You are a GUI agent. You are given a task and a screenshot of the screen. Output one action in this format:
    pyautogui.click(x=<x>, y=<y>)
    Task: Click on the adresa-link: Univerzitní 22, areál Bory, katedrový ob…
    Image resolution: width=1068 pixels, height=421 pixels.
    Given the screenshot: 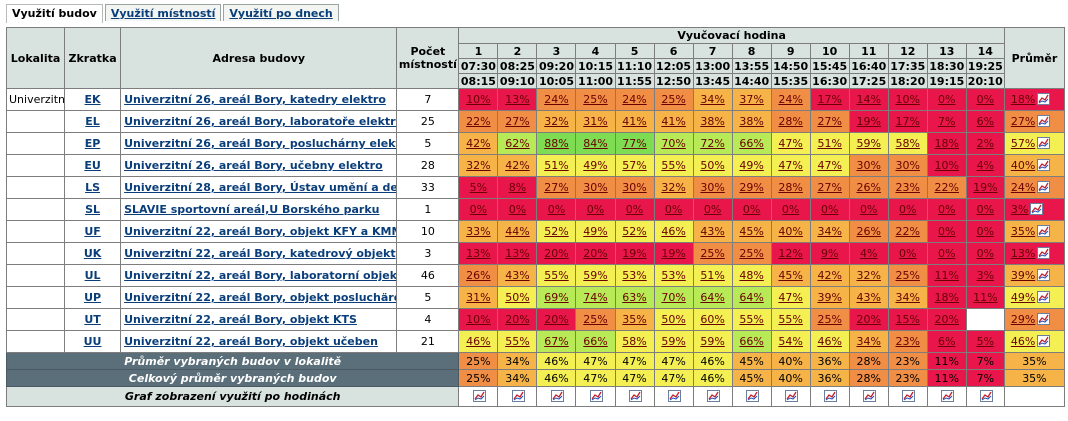 What is the action you would take?
    pyautogui.click(x=260, y=253)
    